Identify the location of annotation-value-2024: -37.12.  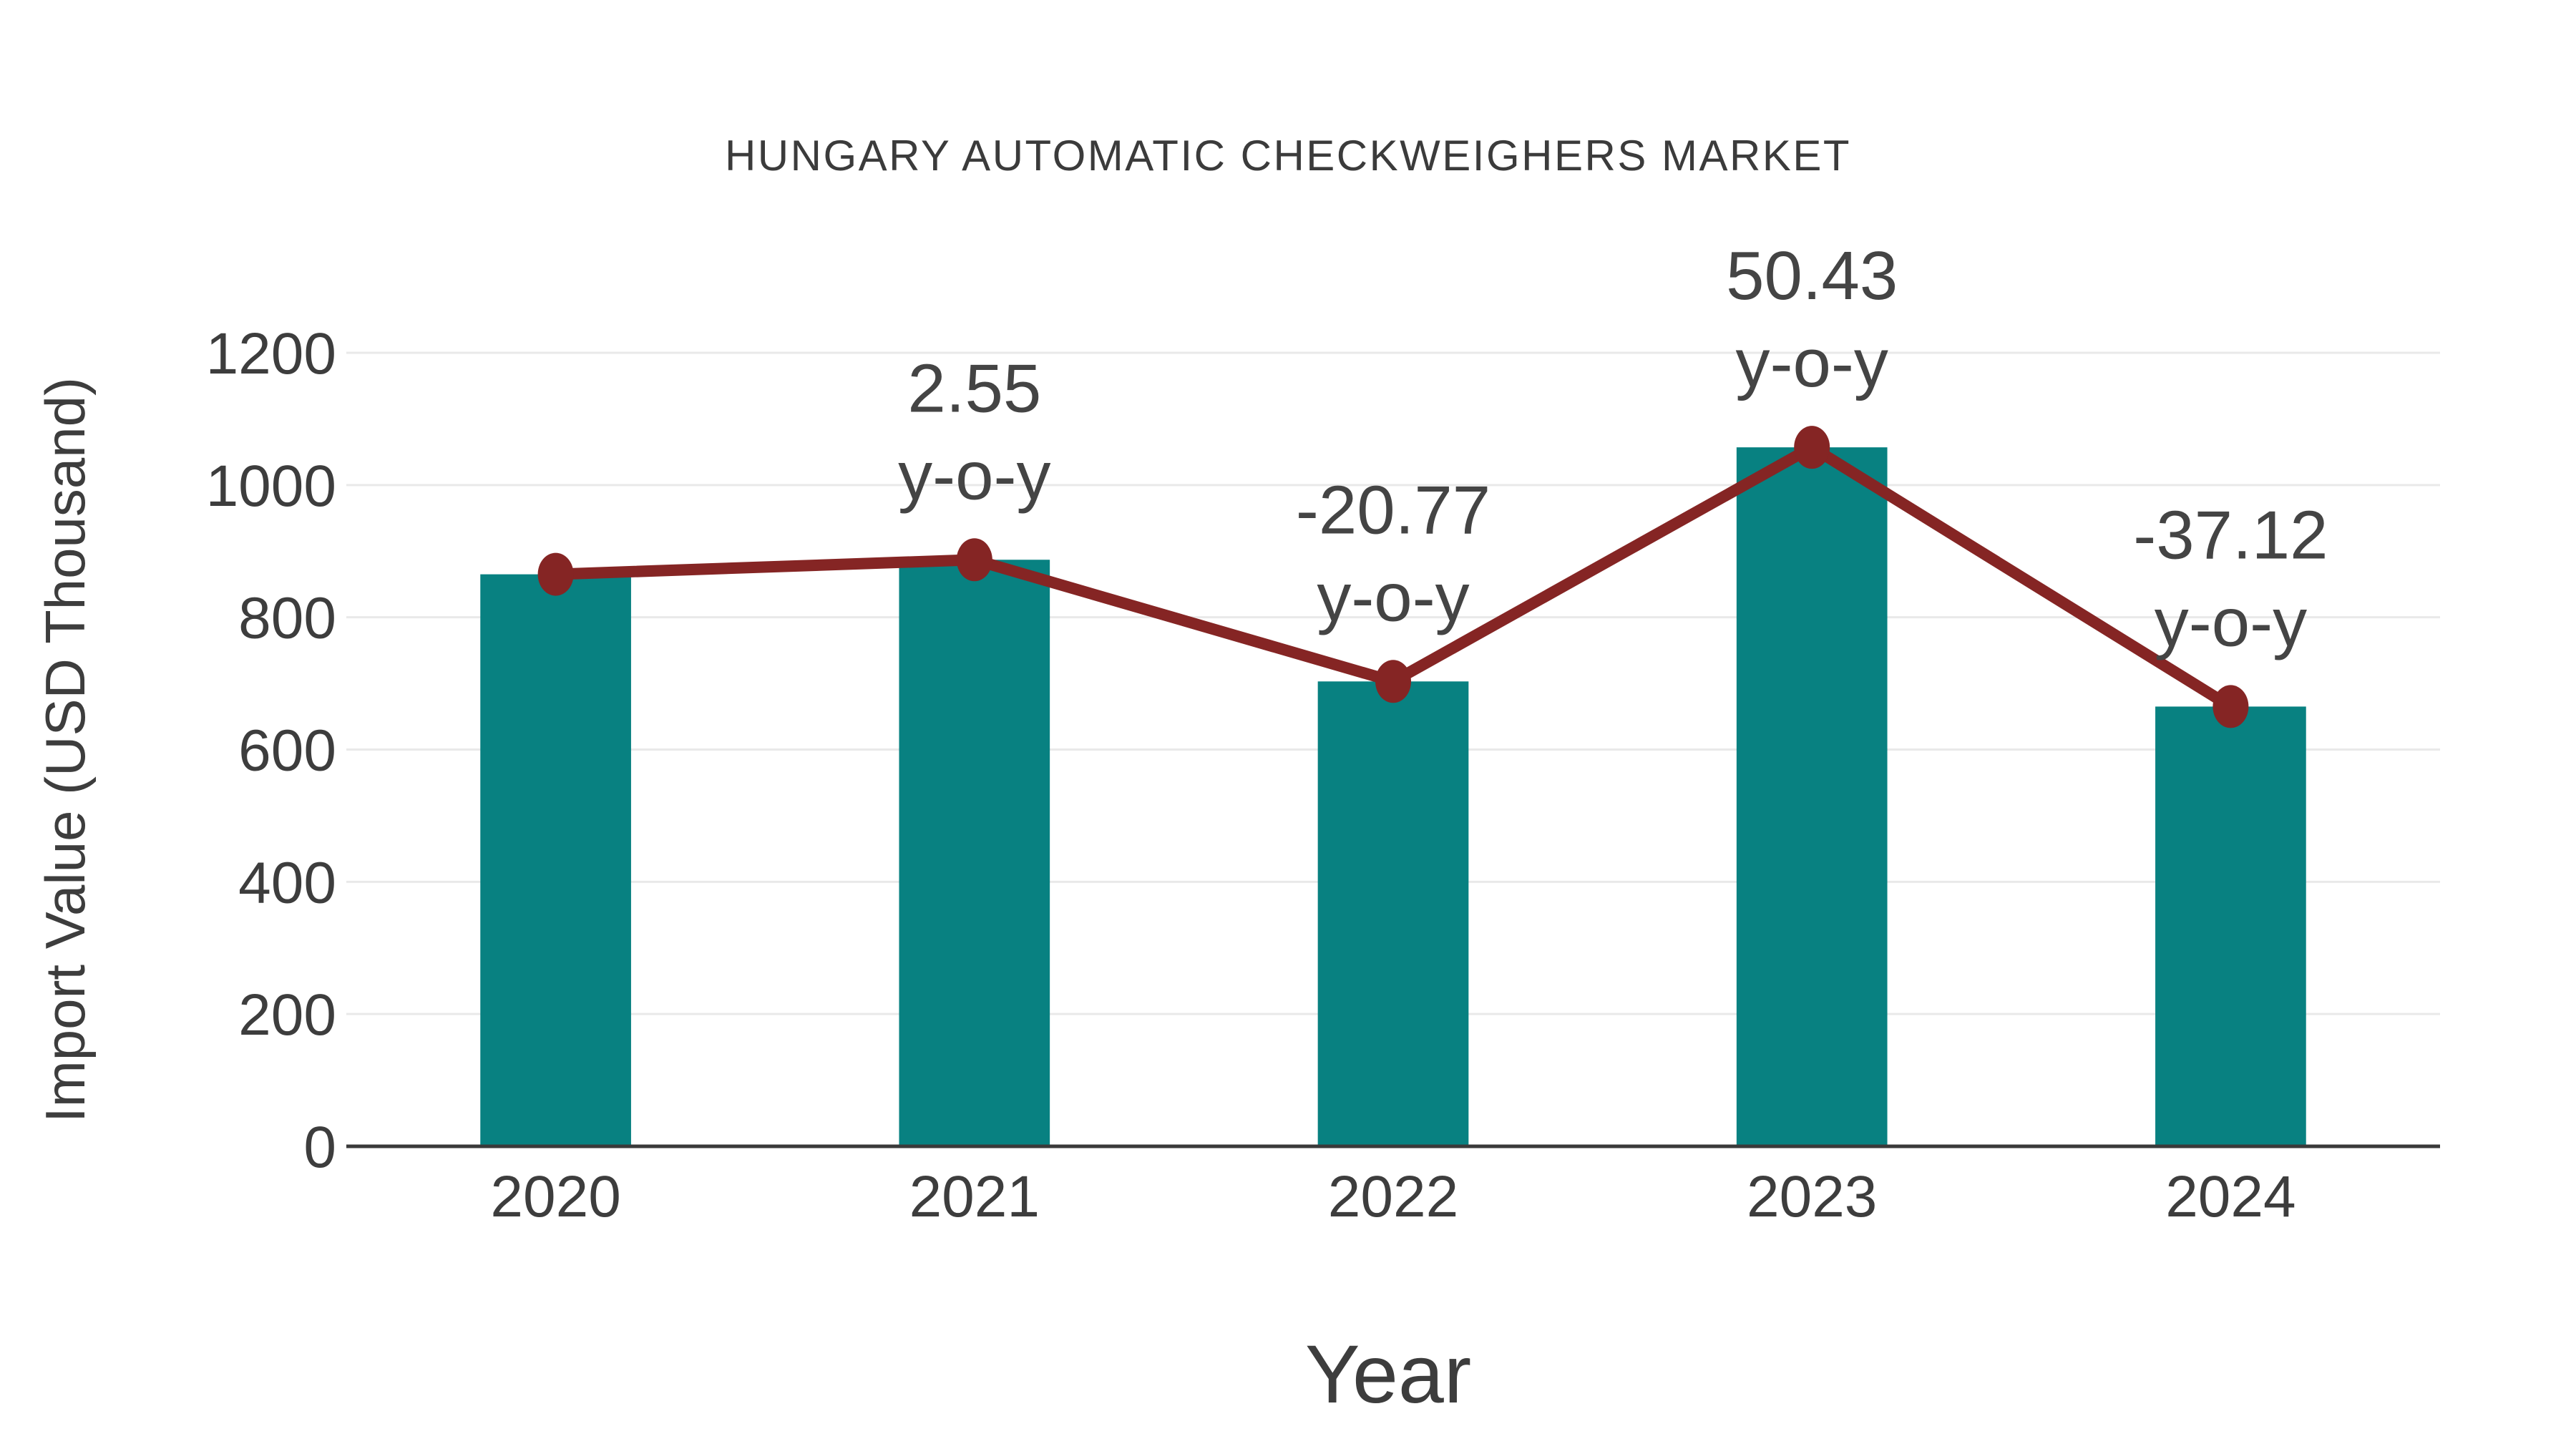
(2230, 535).